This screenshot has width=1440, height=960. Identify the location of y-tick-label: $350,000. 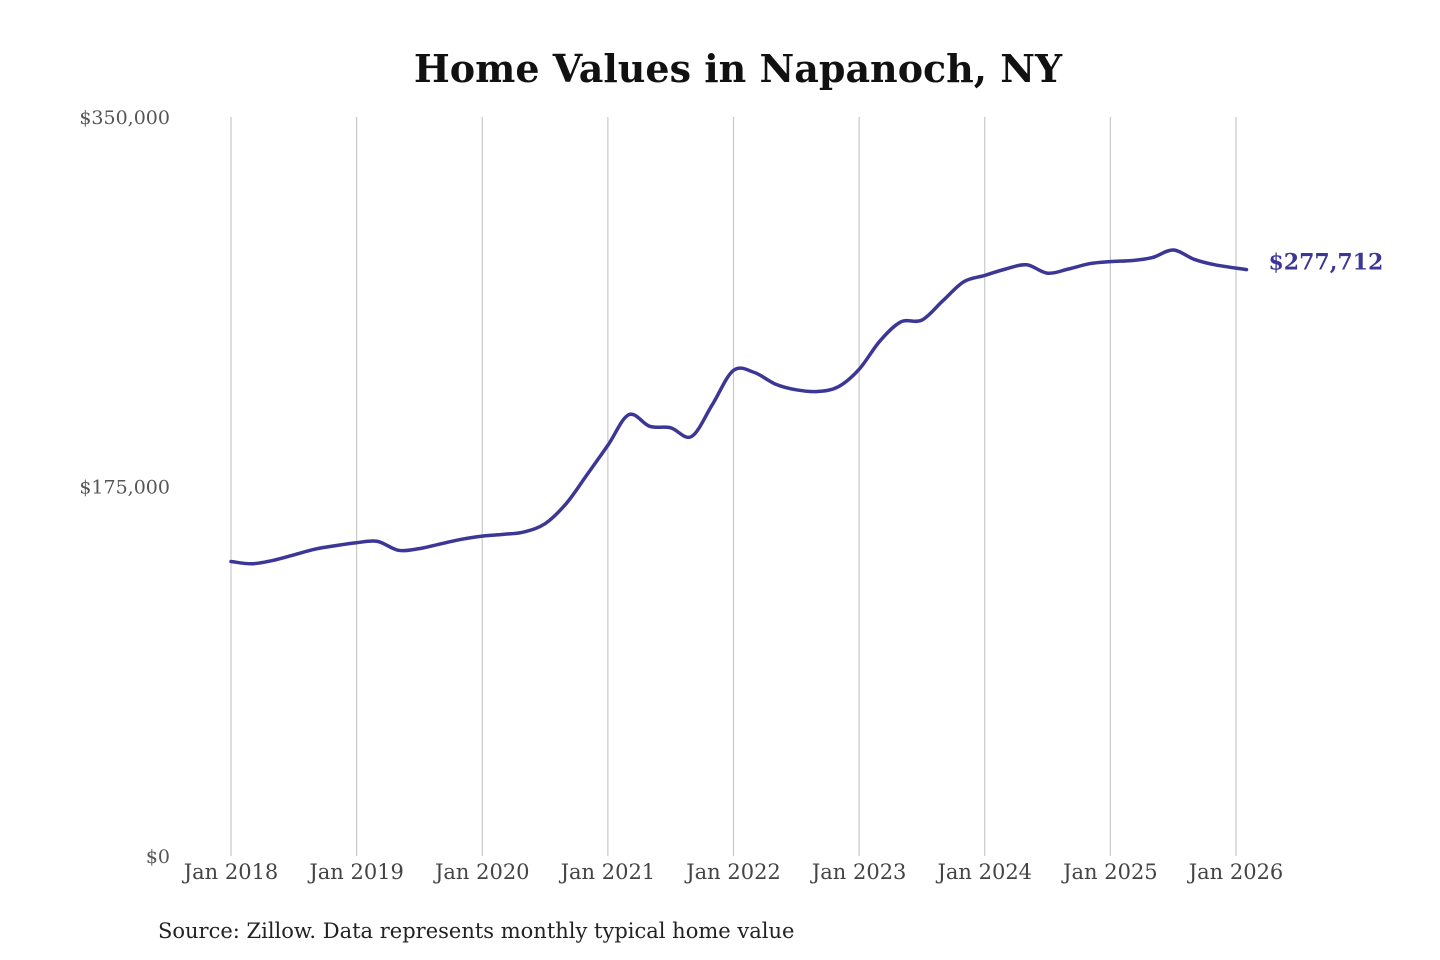
(124, 118).